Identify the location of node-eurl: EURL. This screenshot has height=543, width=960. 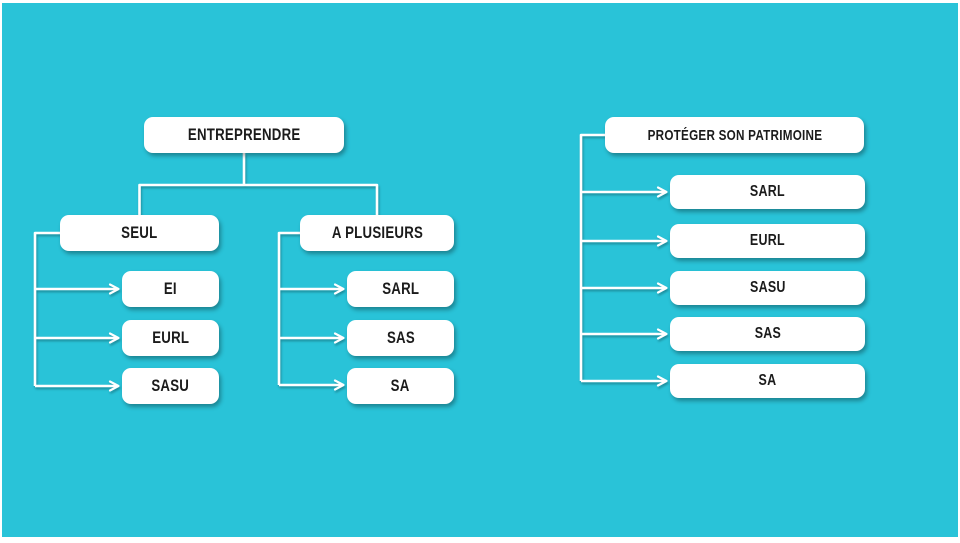
(170, 338).